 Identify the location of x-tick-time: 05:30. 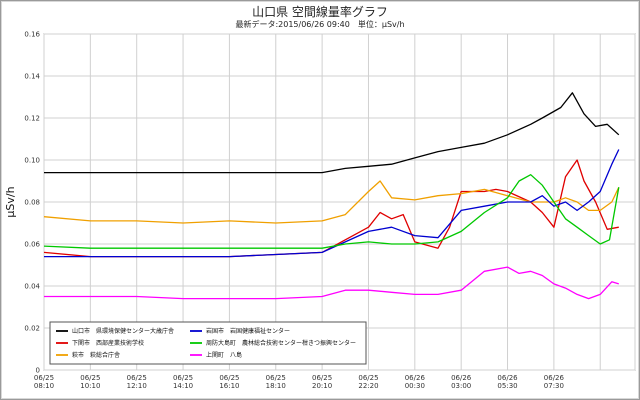
(507, 386).